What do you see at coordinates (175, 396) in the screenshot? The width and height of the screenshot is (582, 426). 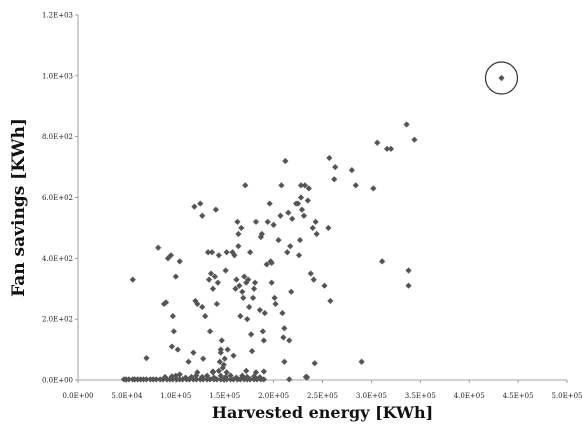 I see `x-tick-label: 1.0E+05` at bounding box center [175, 396].